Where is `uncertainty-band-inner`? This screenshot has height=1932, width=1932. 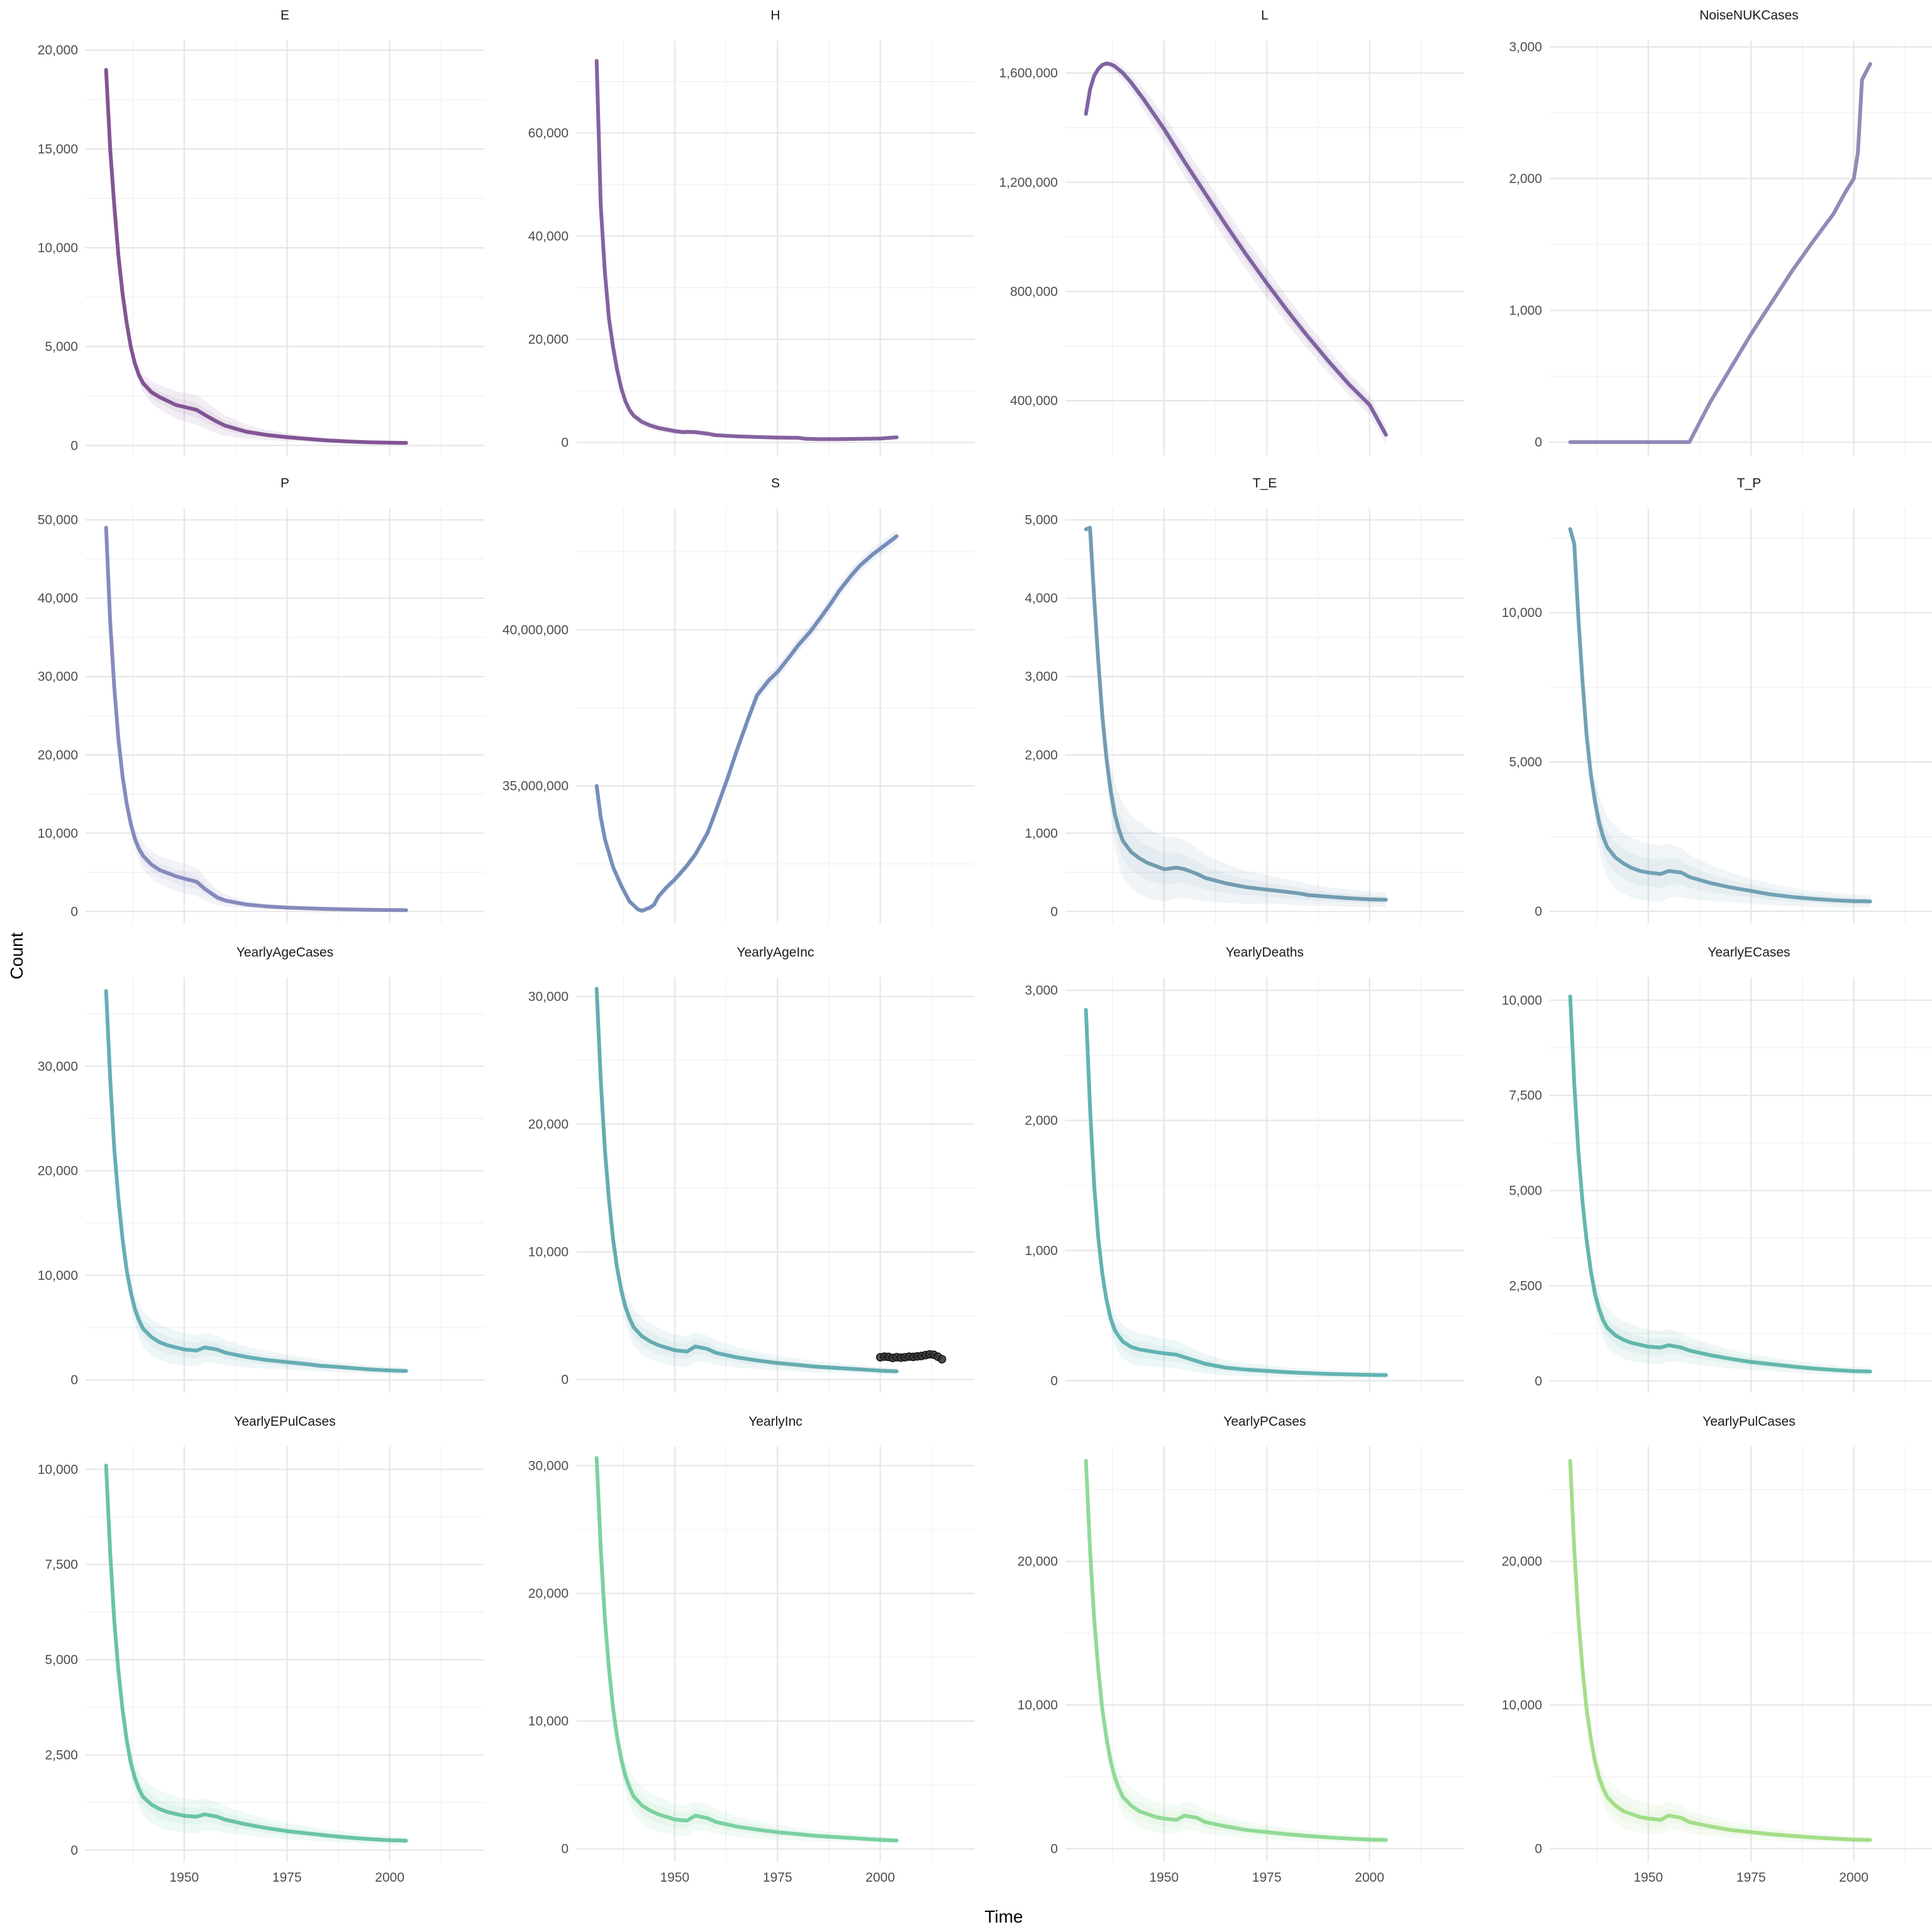 uncertainty-band-inner is located at coordinates (1235, 251).